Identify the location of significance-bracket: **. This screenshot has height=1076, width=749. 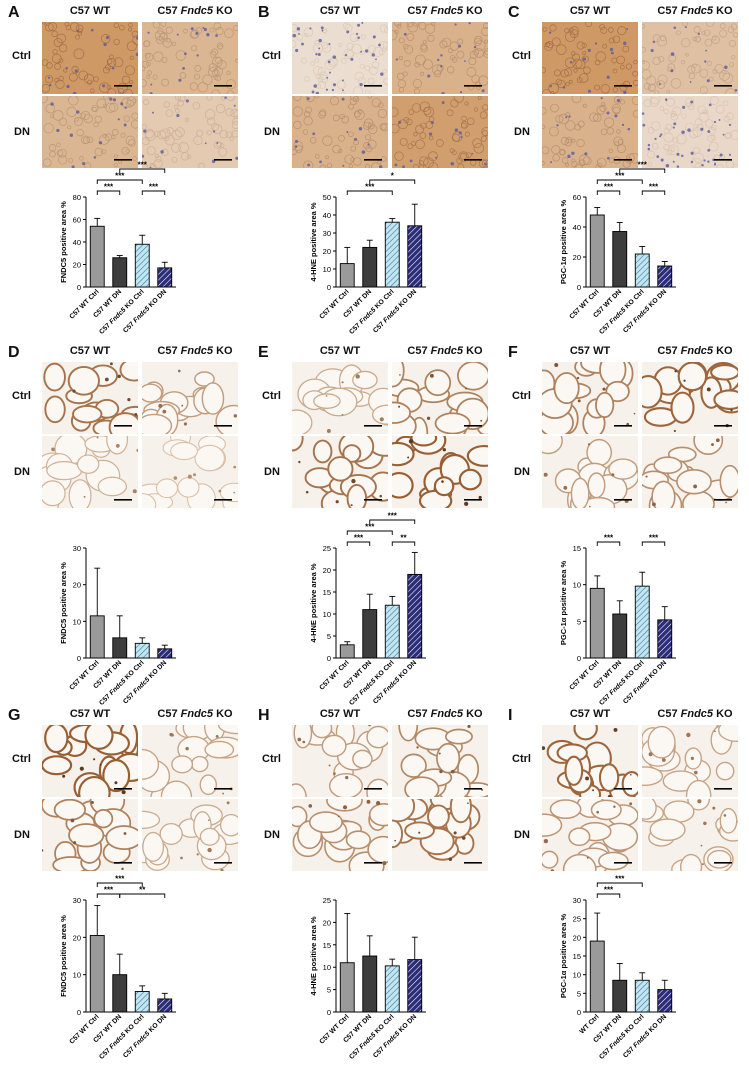
(142, 892).